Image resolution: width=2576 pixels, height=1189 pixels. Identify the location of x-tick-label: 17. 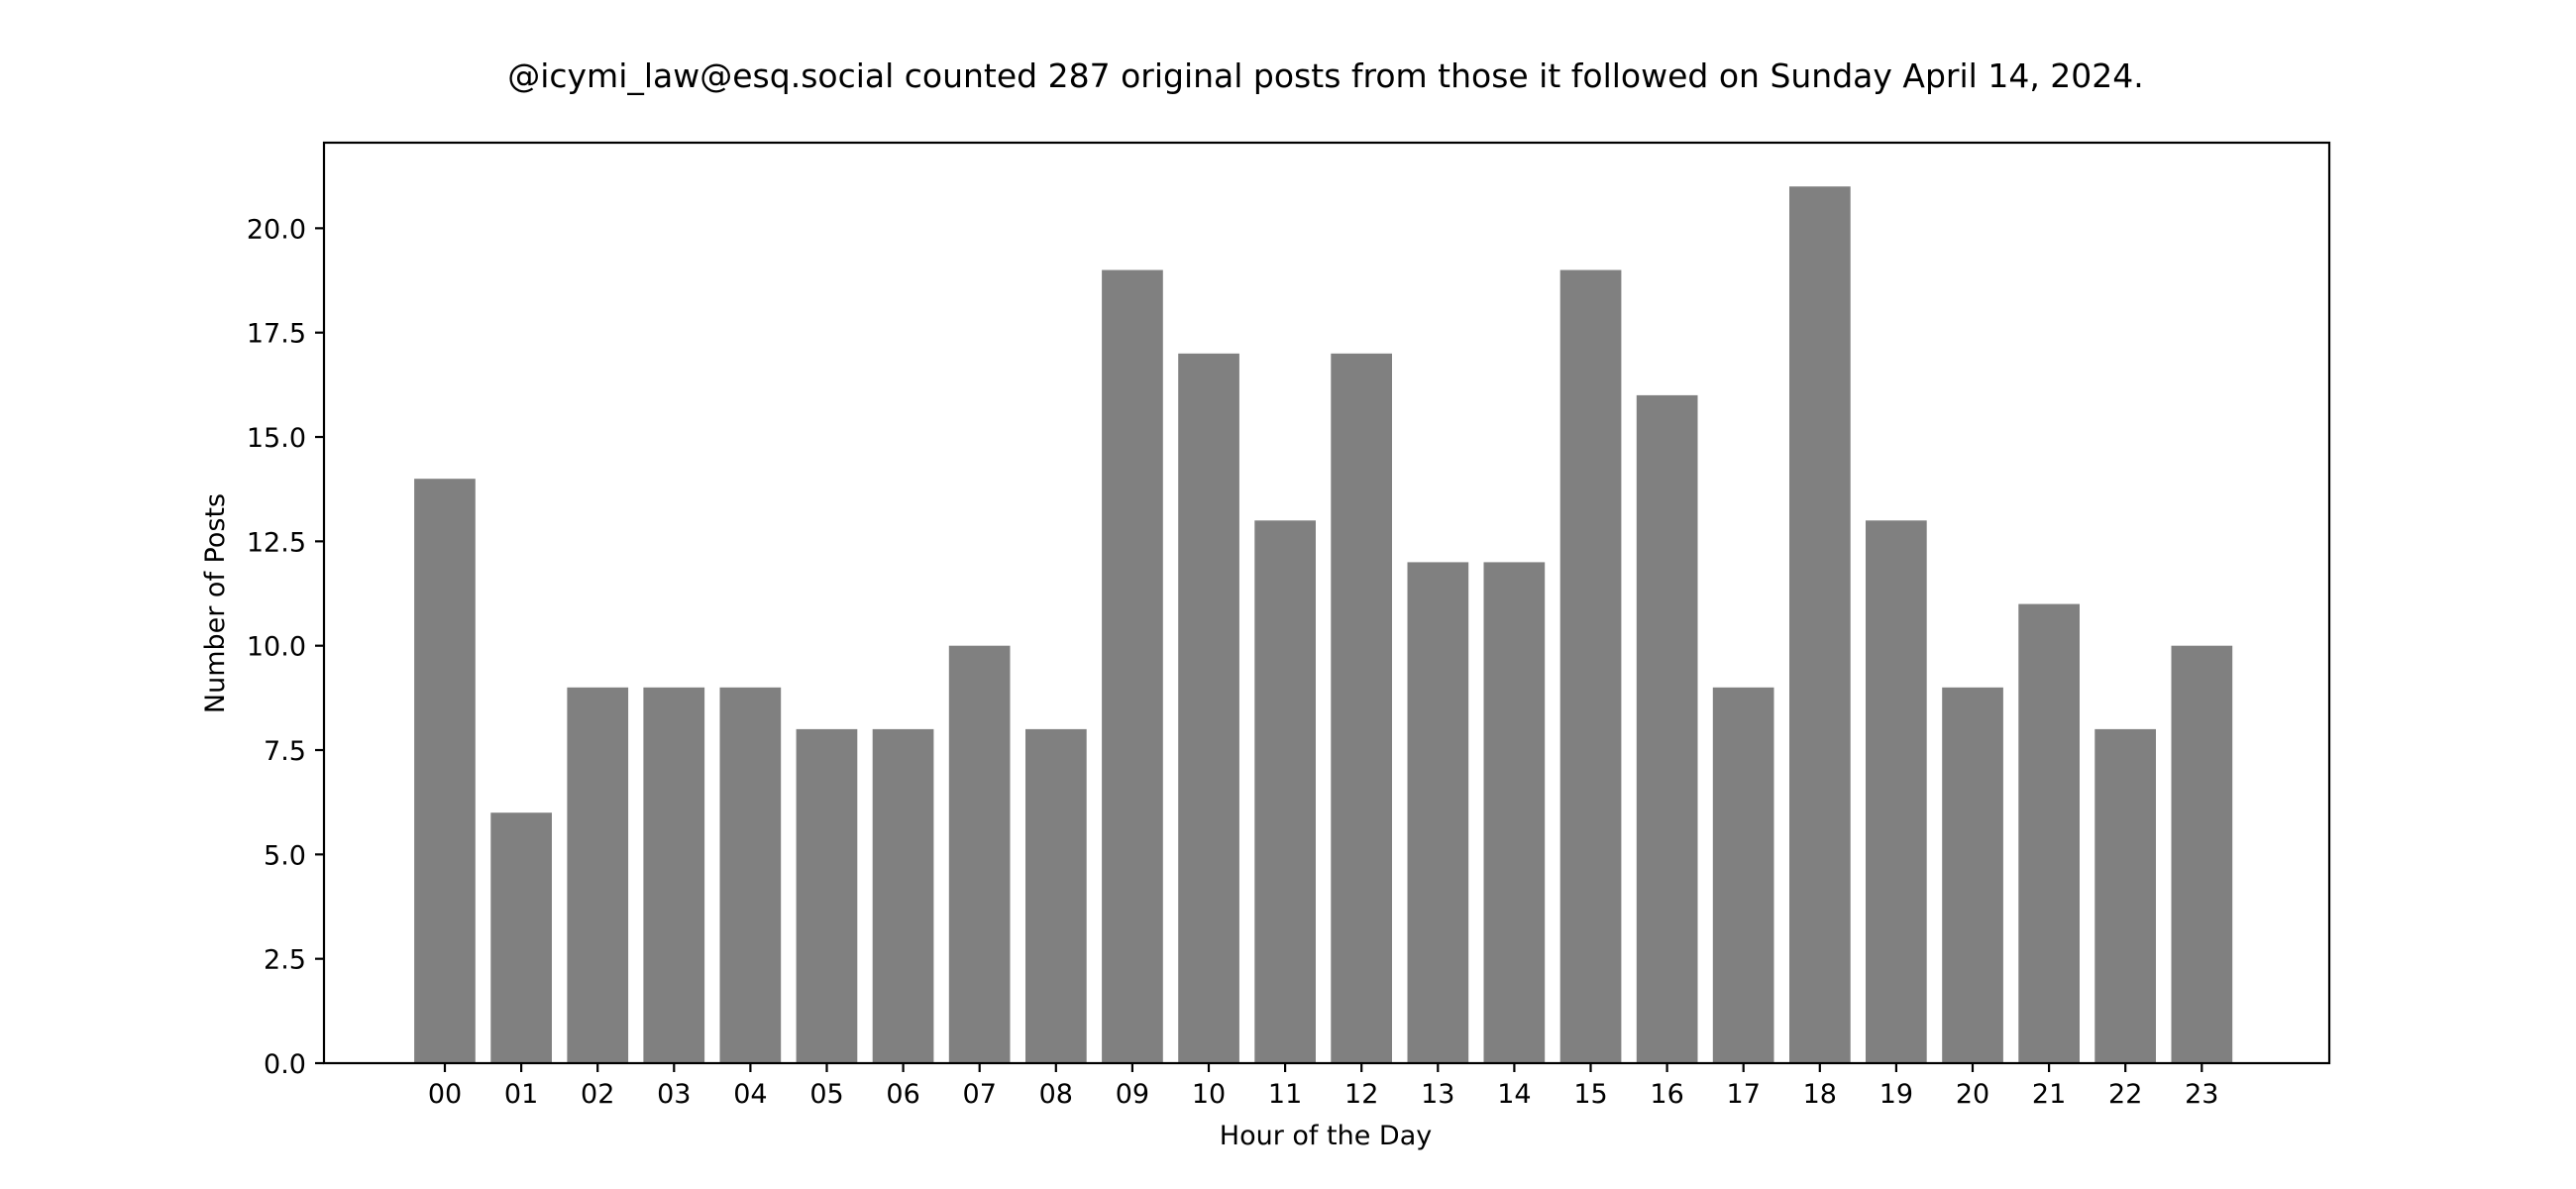
(1744, 1094).